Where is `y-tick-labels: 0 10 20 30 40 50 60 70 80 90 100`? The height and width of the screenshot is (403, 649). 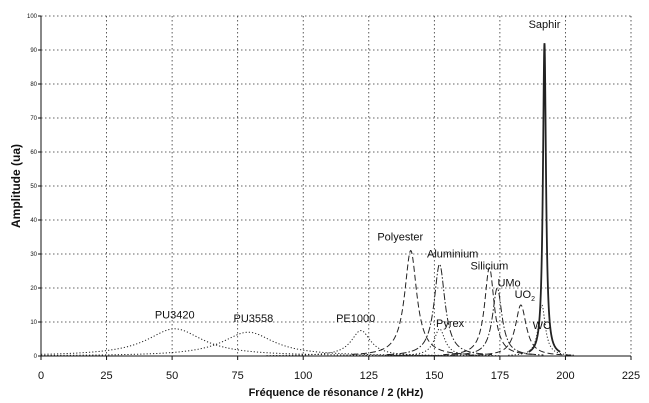
y-tick-labels: 0 10 20 30 40 50 60 70 80 90 100 is located at coordinates (32, 187).